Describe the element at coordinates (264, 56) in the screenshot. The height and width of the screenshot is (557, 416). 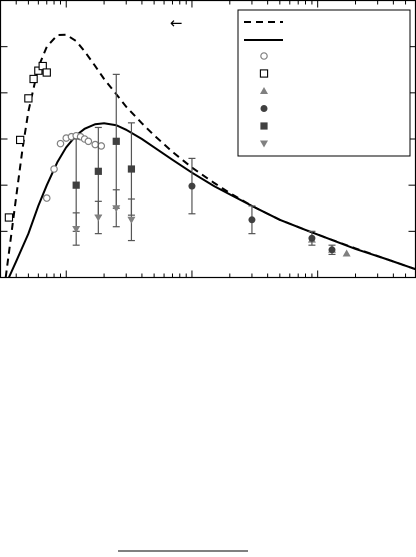
I see `legend-marker-open-circle` at that location.